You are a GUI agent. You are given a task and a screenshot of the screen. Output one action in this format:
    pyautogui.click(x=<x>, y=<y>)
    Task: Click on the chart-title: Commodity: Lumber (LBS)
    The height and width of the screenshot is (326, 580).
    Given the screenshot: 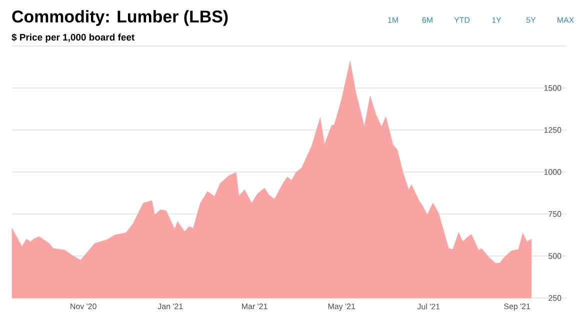 What is the action you would take?
    pyautogui.click(x=120, y=18)
    